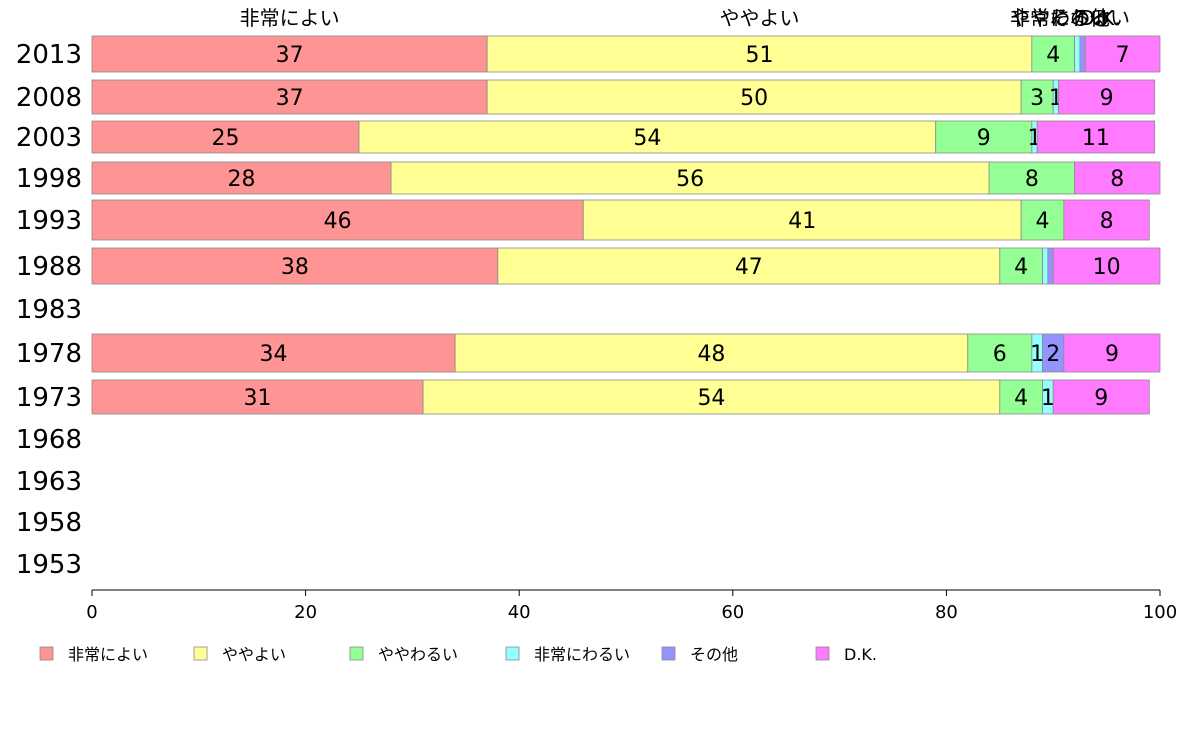 The height and width of the screenshot is (736, 1188). Describe the element at coordinates (1048, 398) in the screenshot. I see `data-label-1973-s3: 1` at that location.